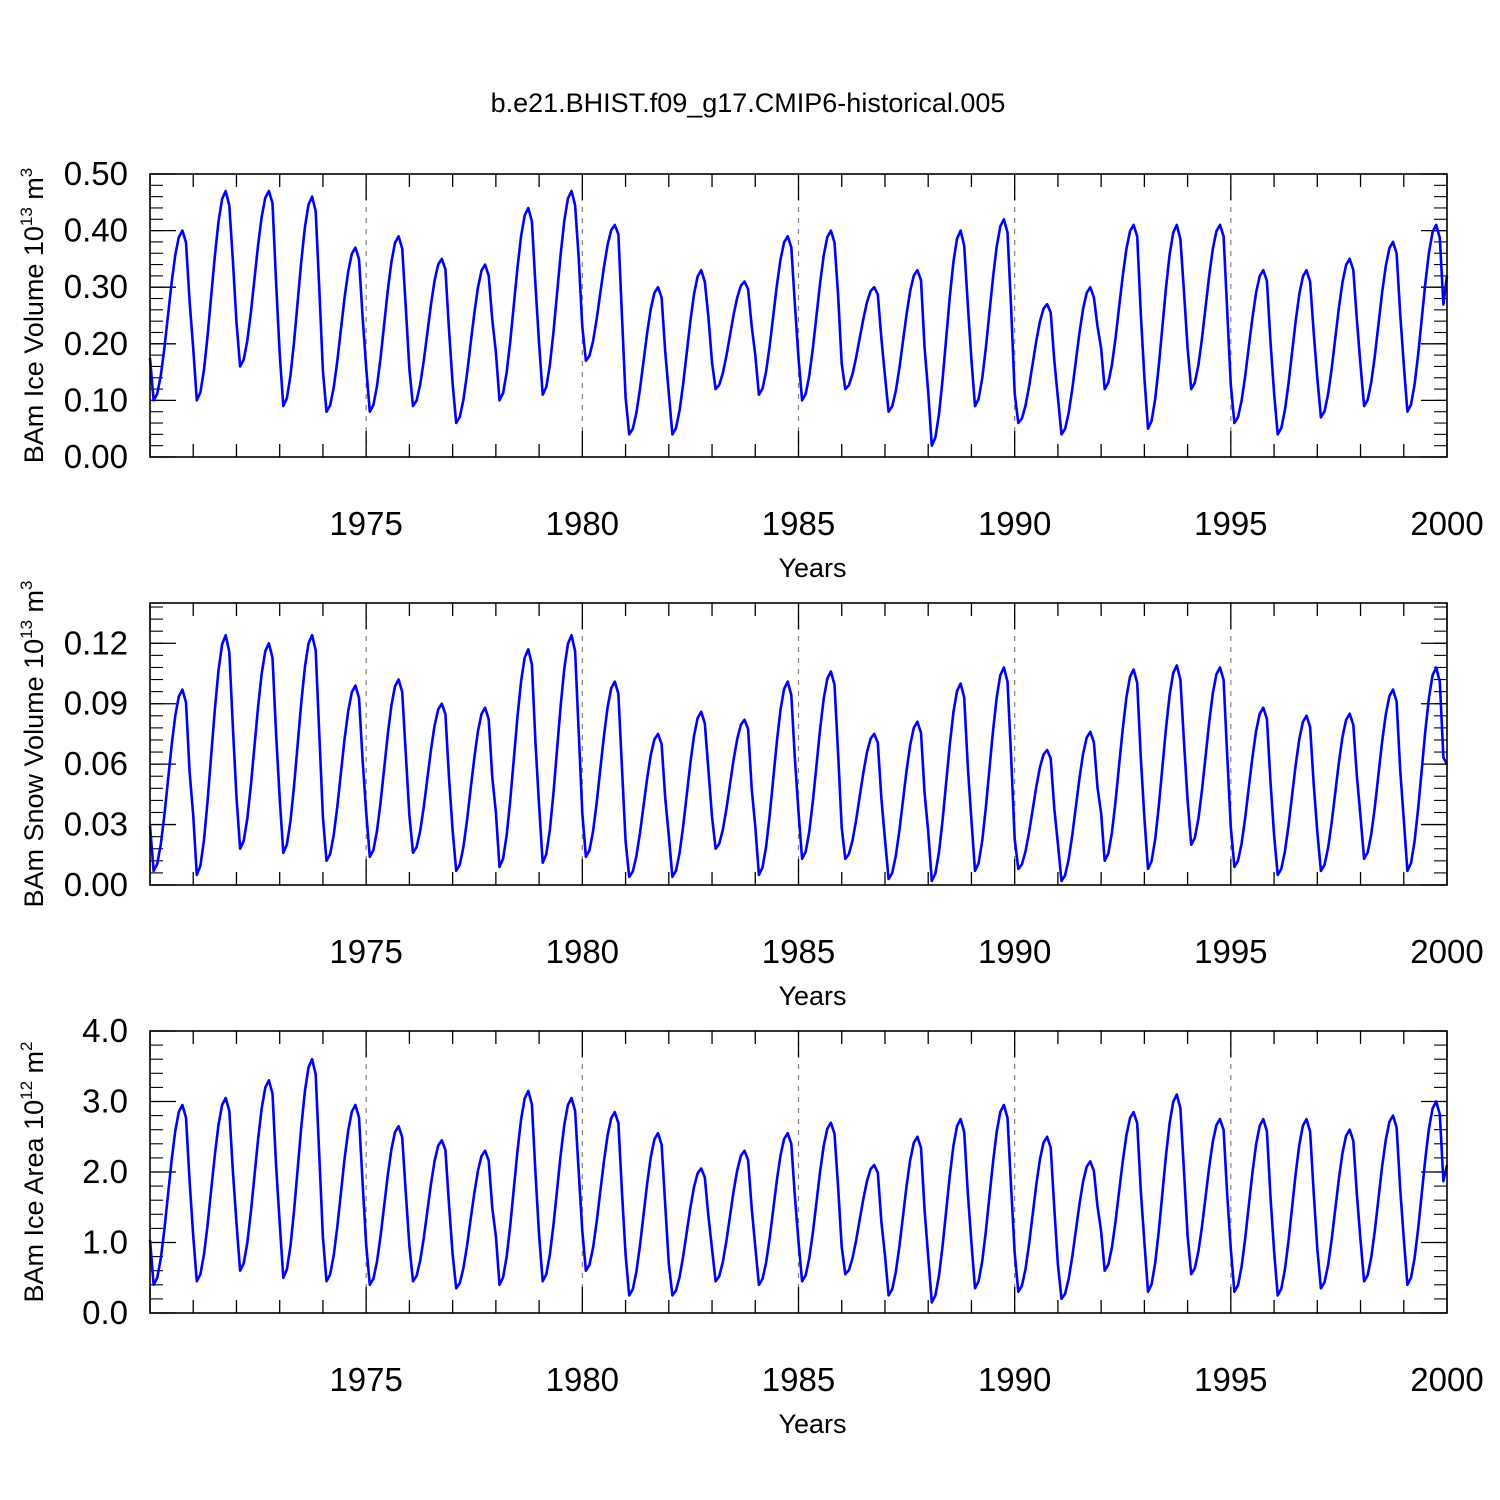 The width and height of the screenshot is (1500, 1500). What do you see at coordinates (105, 1242) in the screenshot?
I see `y-tick-label: 1.0` at bounding box center [105, 1242].